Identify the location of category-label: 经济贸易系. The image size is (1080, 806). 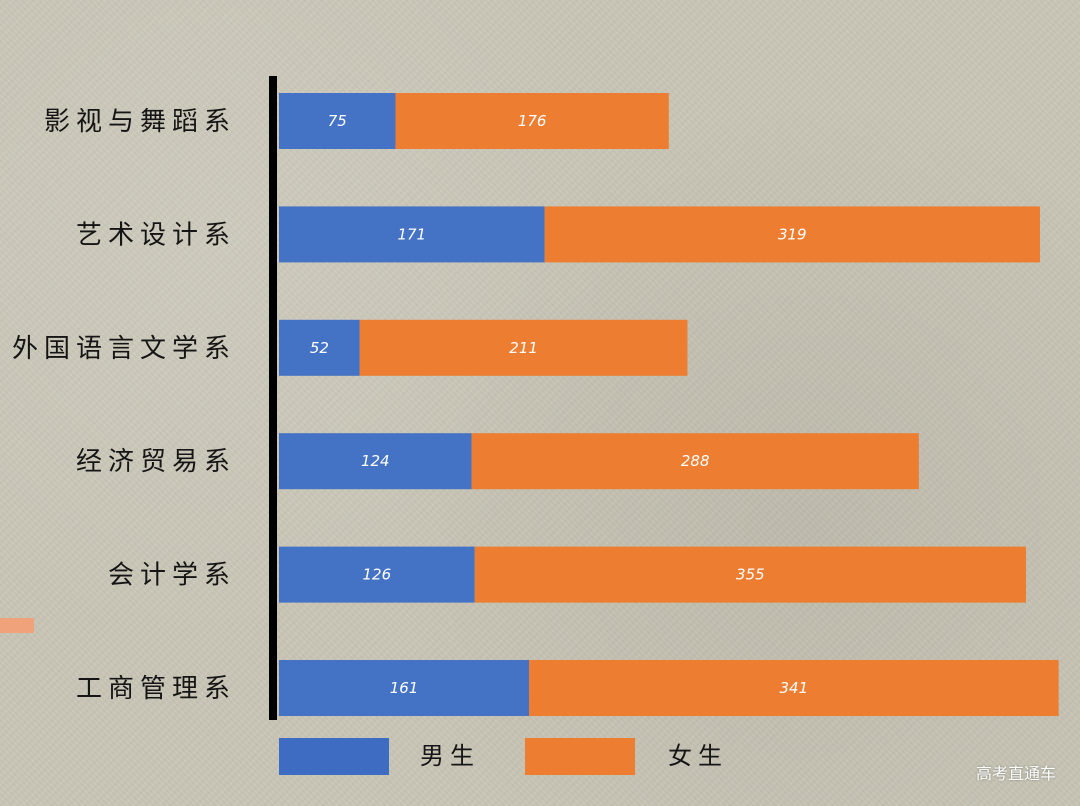
(156, 462).